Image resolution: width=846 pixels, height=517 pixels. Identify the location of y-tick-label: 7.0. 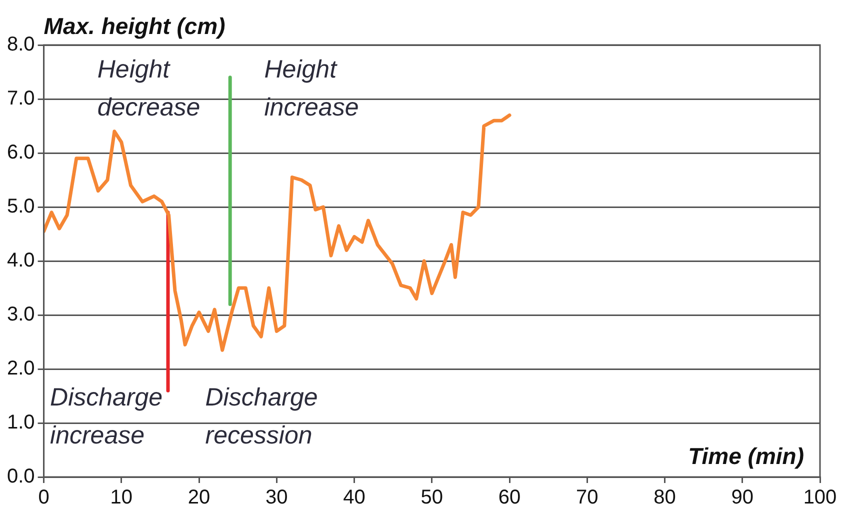
(20, 99).